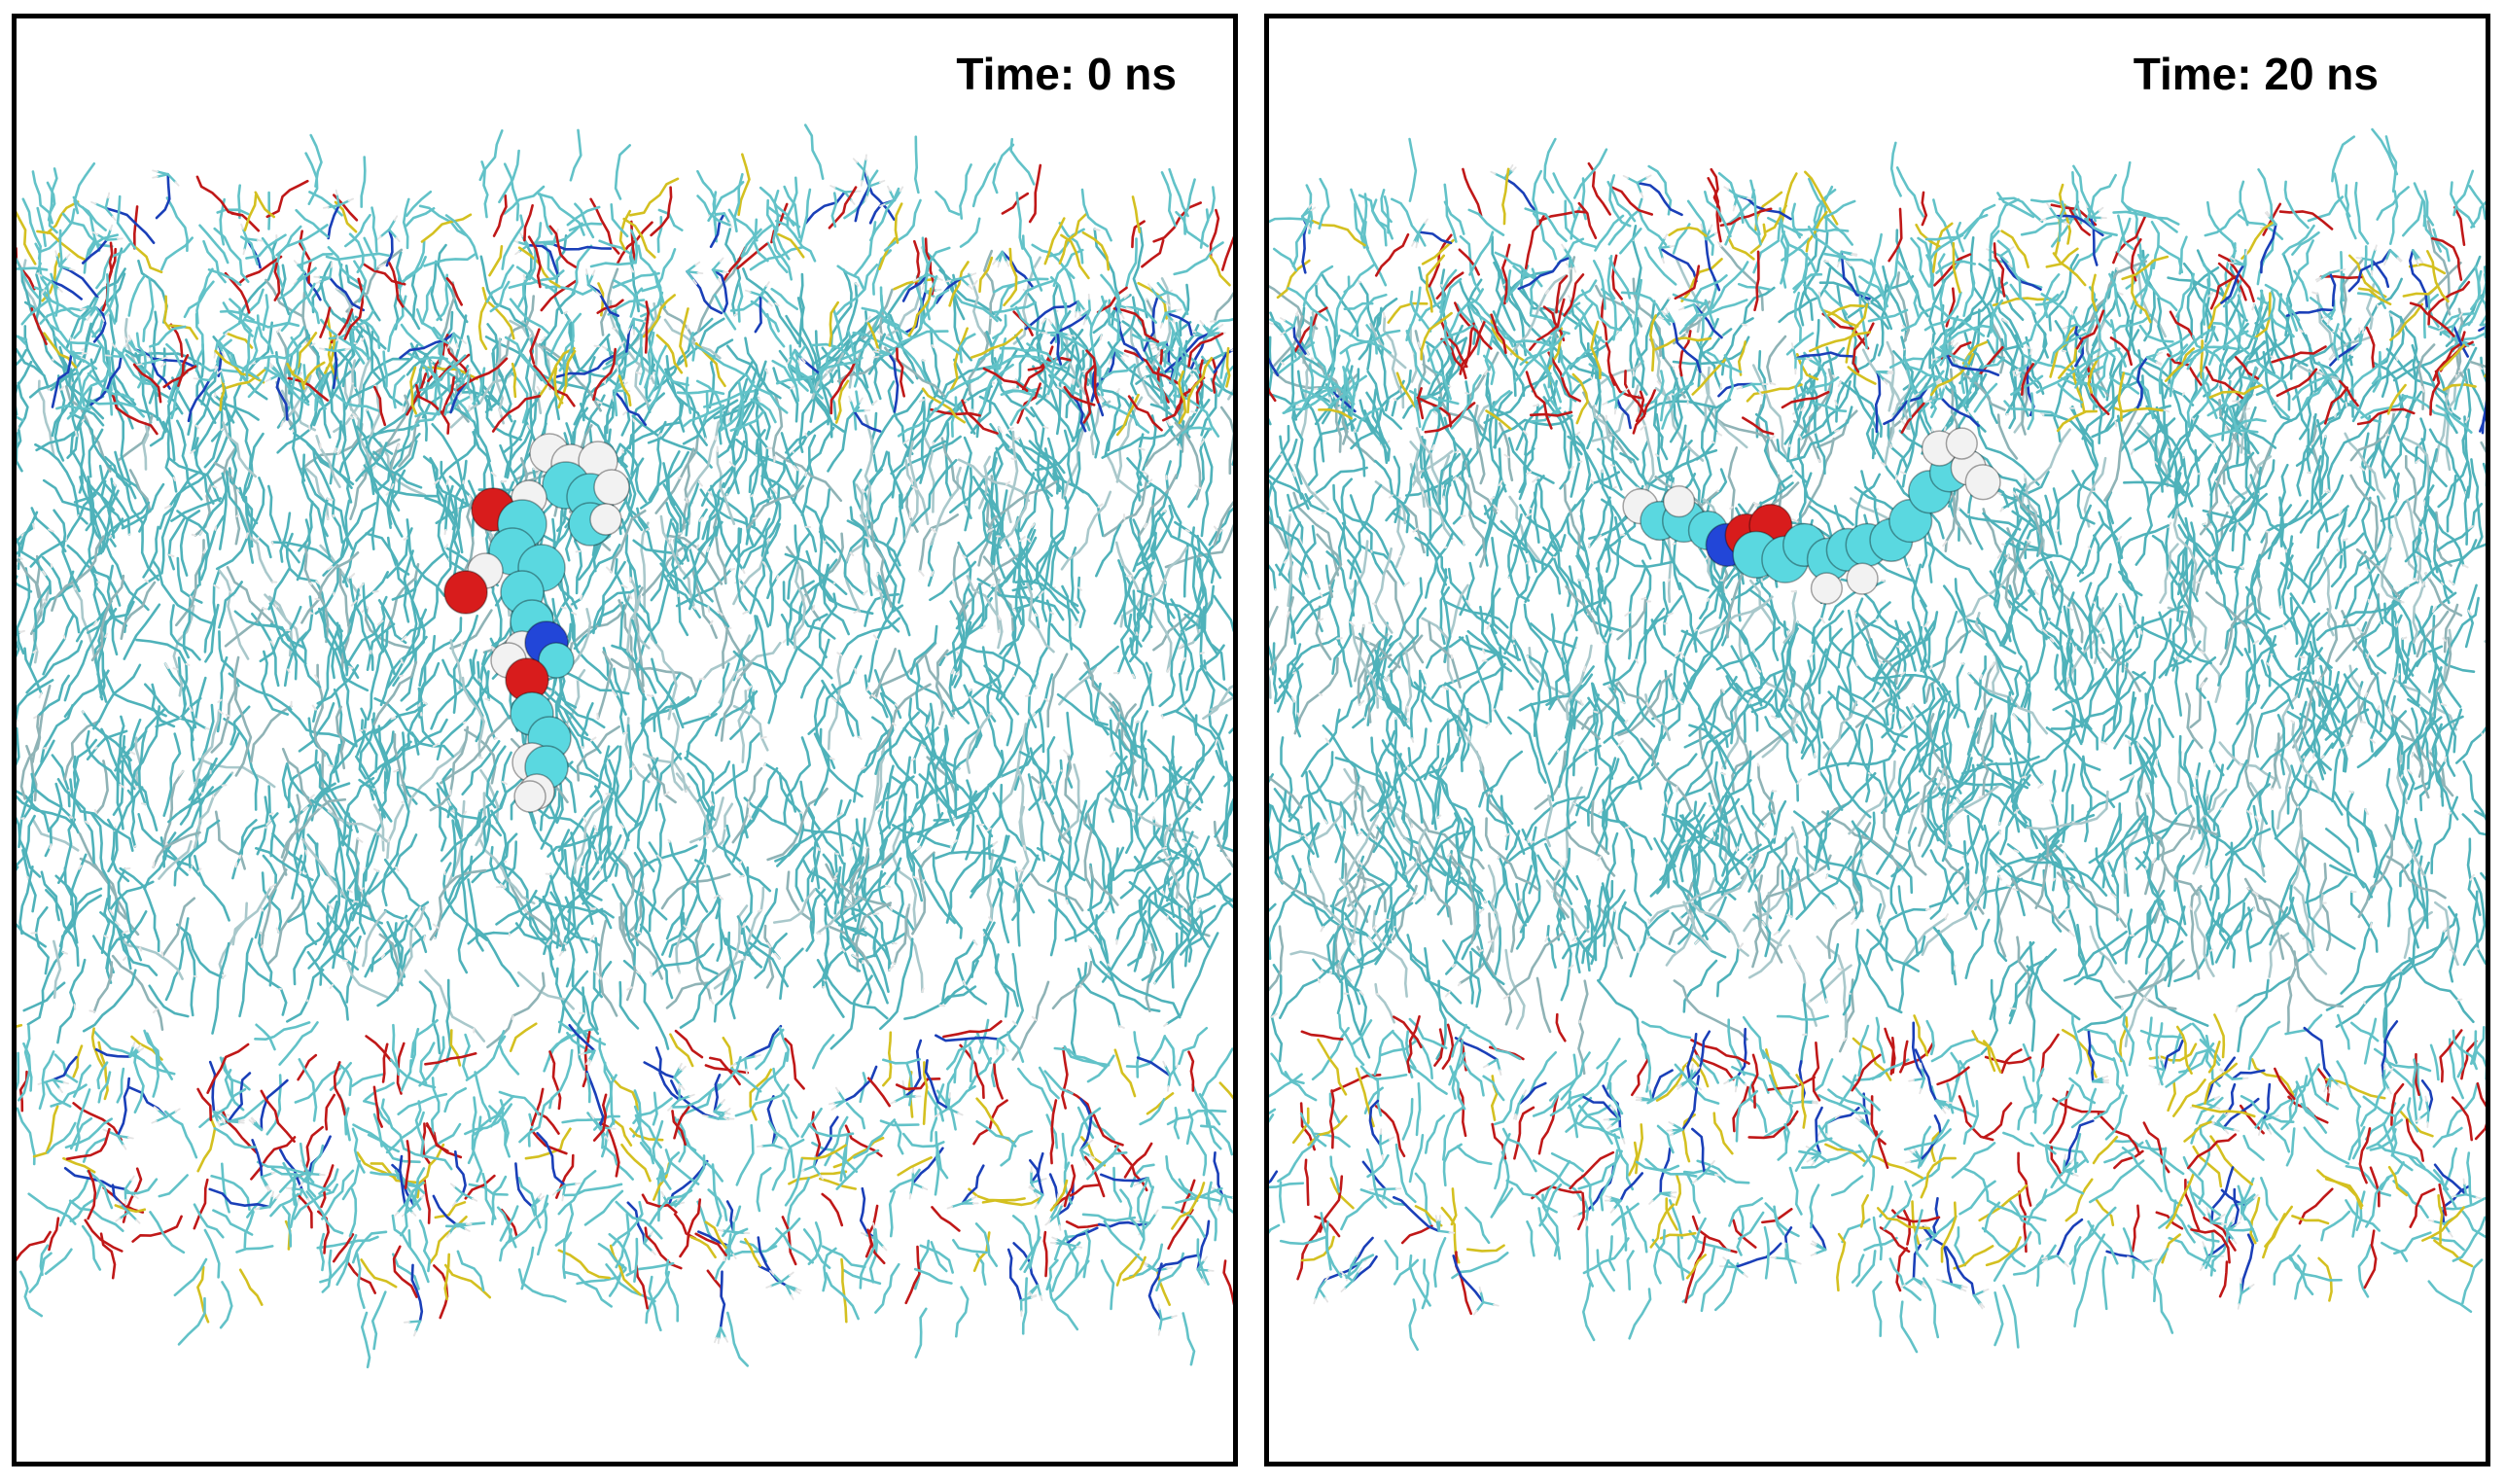  I want to click on time-label: Time: 0 ns, so click(1067, 74).